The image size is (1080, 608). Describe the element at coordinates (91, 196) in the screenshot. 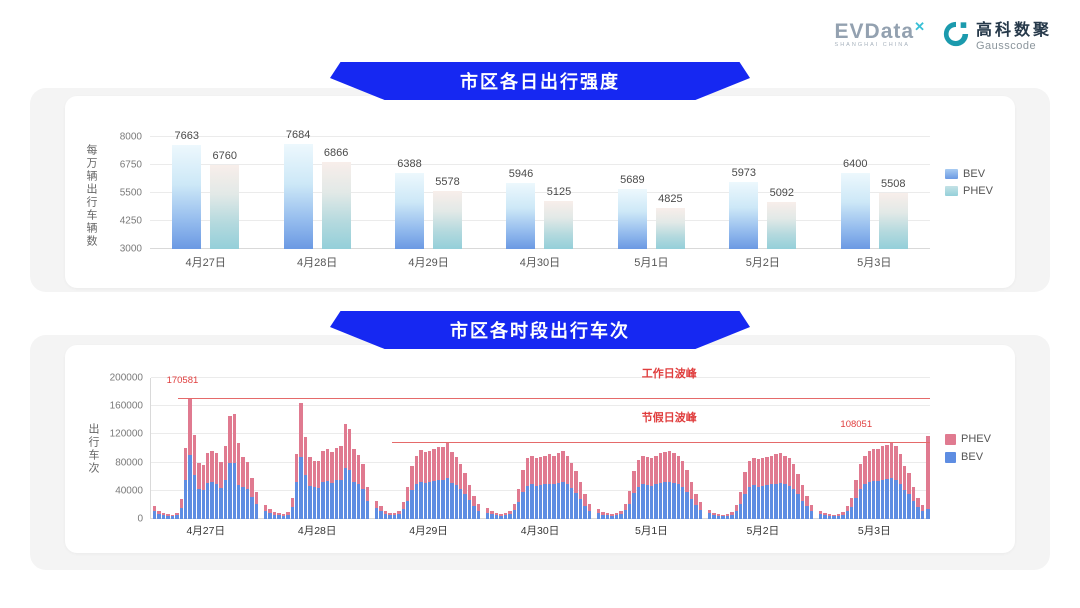

I see `daily-chart-ylabel: 每万辆出行车辆数` at that location.